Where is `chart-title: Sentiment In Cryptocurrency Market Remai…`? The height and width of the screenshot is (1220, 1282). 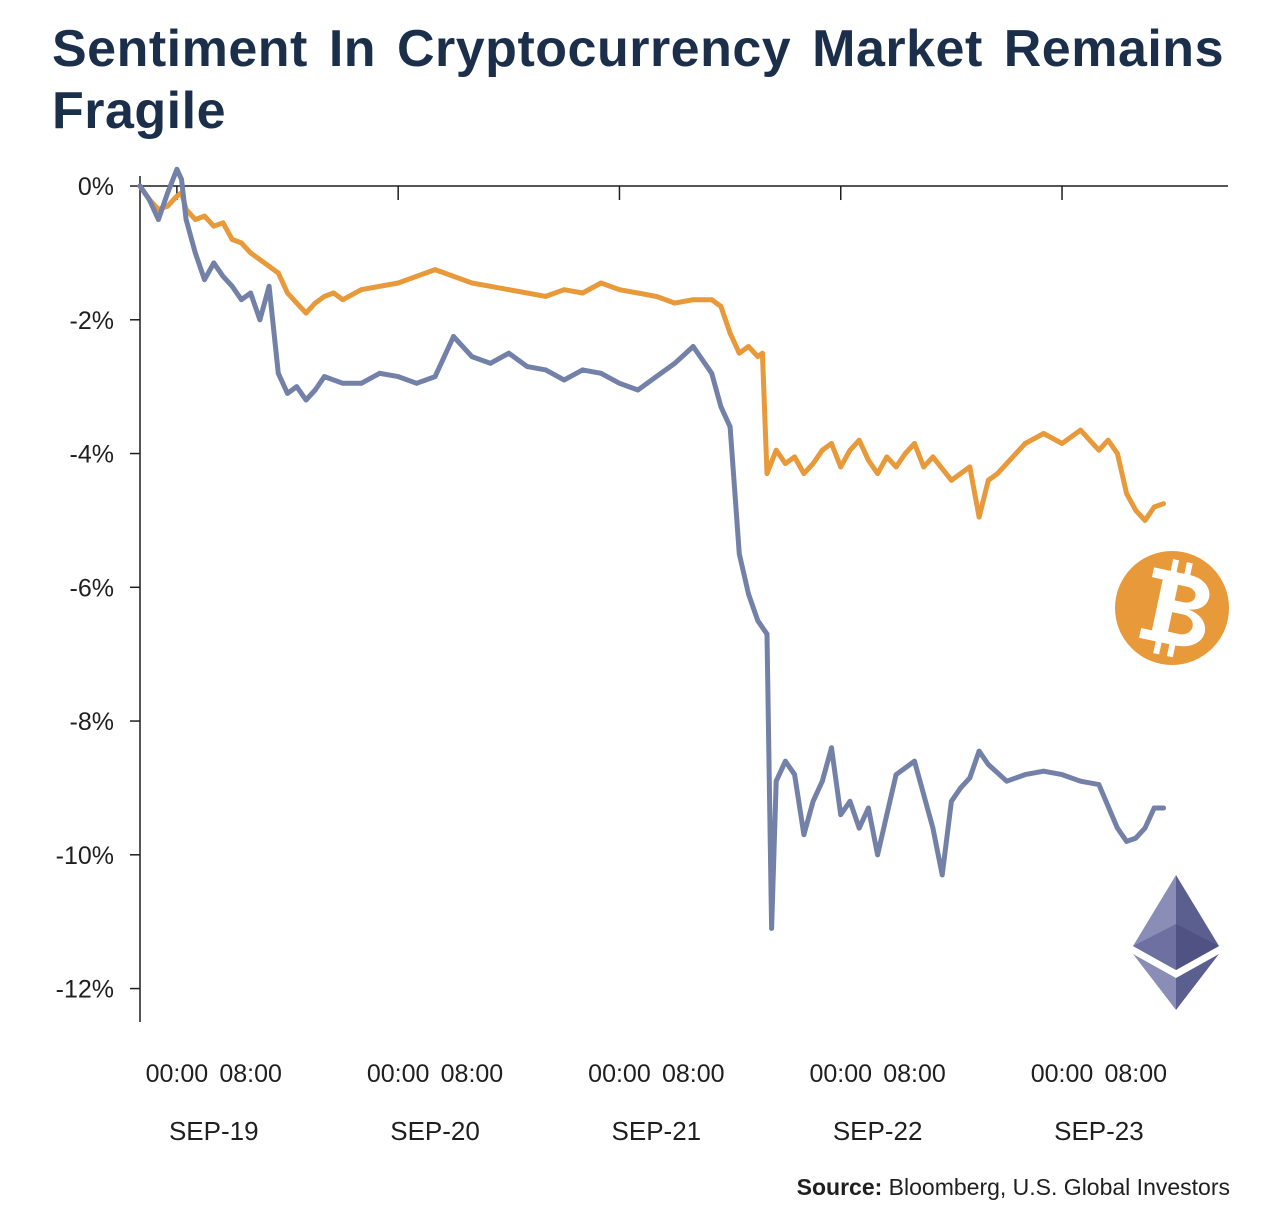 chart-title: Sentiment In Cryptocurrency Market Remai… is located at coordinates (638, 80).